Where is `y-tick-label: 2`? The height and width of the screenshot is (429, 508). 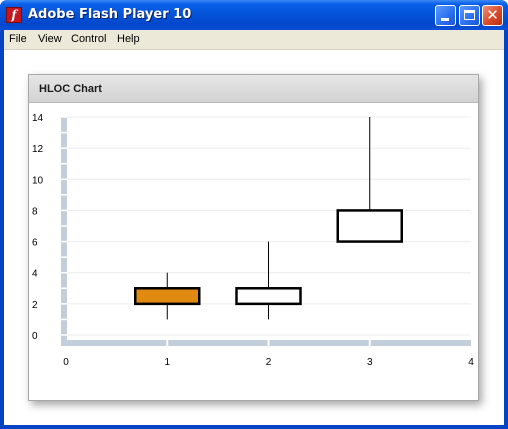 y-tick-label: 2 is located at coordinates (35, 305).